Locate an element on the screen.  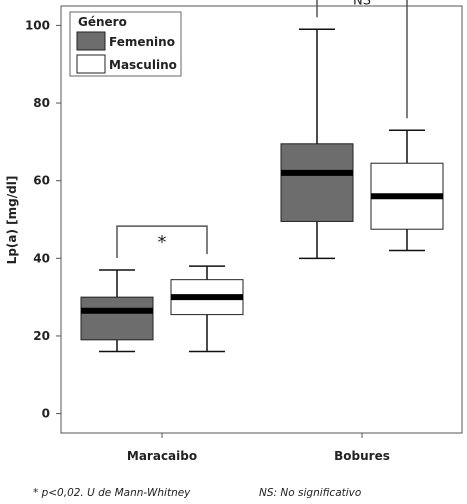
box-femenino-maracaibo is located at coordinates (117, 311).